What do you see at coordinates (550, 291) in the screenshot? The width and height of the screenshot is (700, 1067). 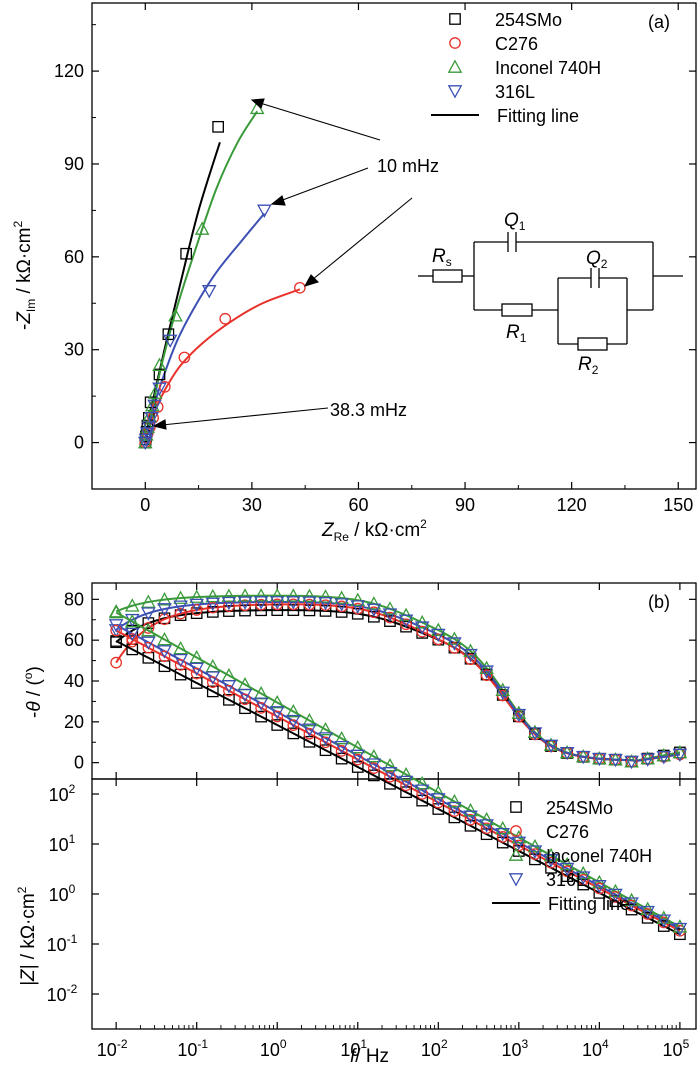 I see `equivalent-circuit` at bounding box center [550, 291].